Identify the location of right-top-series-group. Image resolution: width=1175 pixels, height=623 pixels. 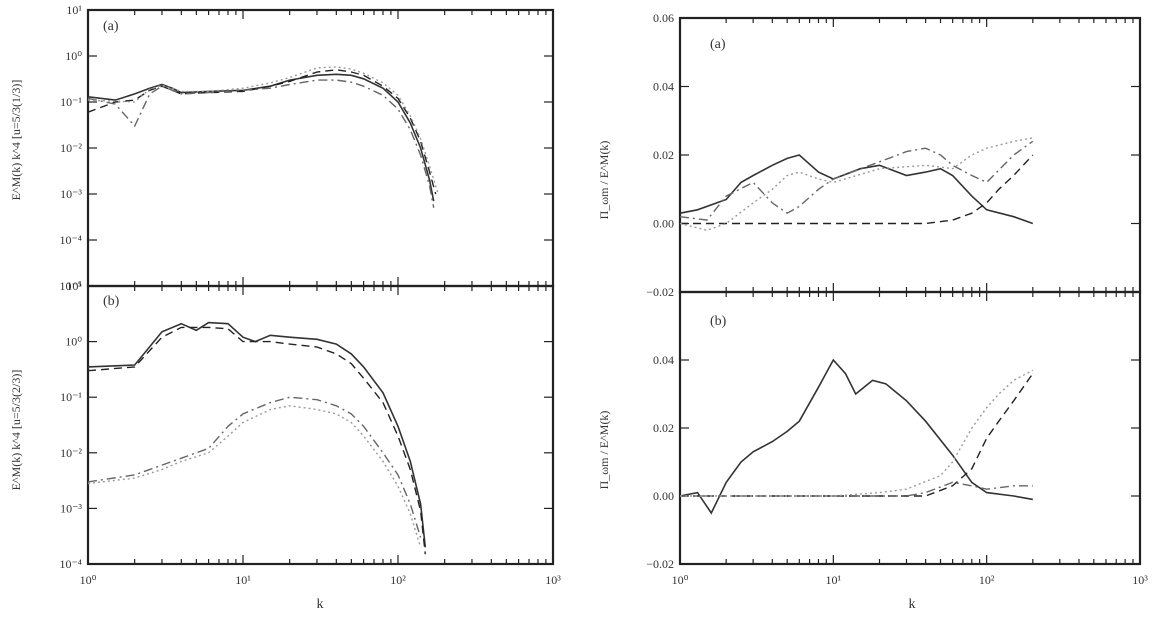
(856, 184).